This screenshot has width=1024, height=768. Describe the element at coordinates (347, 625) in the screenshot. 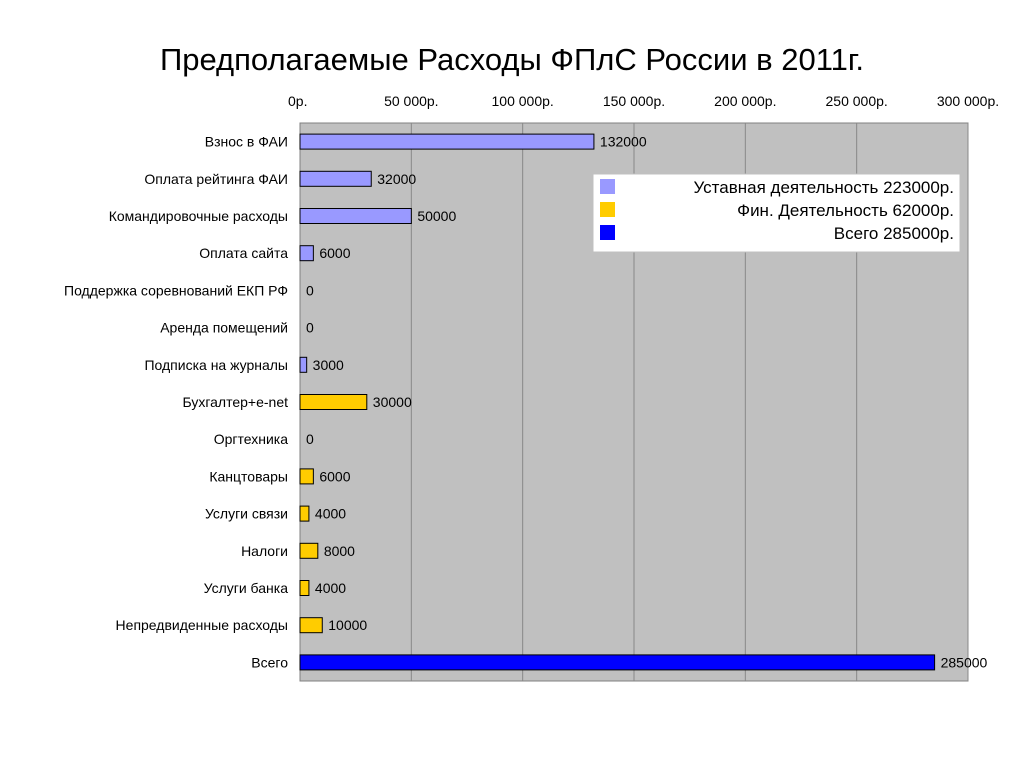

I see `data-label: 10000` at that location.